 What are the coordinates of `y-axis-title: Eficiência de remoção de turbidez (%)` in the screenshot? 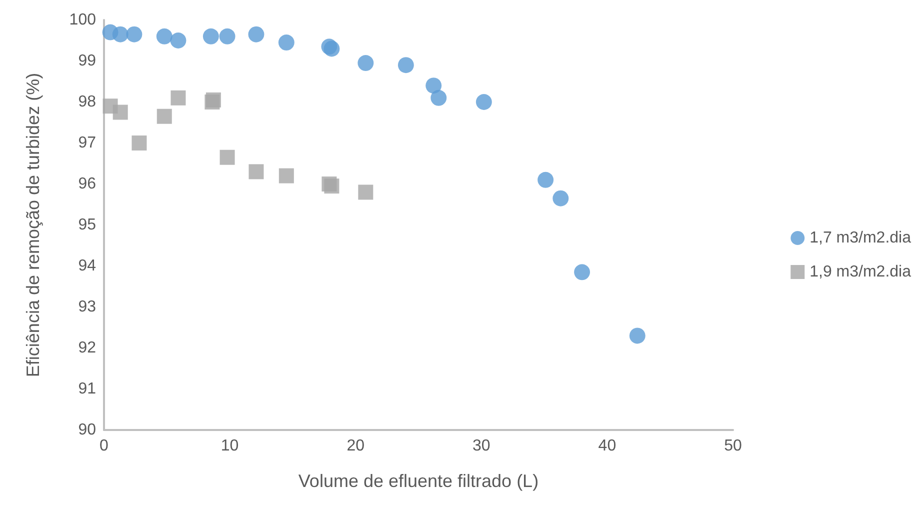 It's located at (33, 225).